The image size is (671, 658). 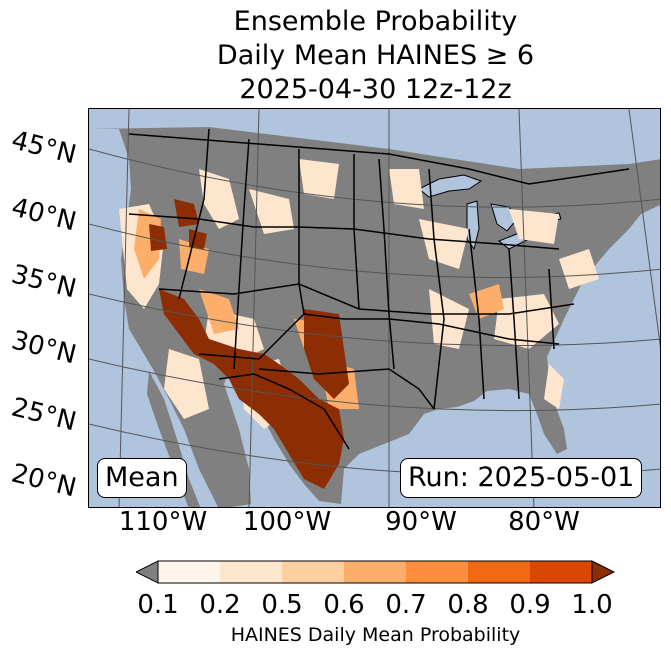 I want to click on colorbar-tick-6: 0.9, so click(x=530, y=605).